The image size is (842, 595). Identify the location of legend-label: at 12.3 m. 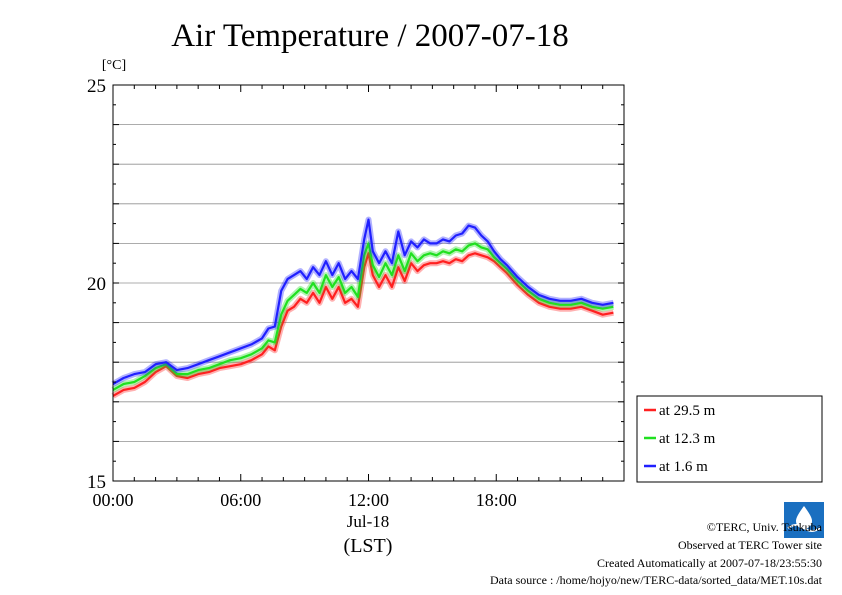
(687, 439).